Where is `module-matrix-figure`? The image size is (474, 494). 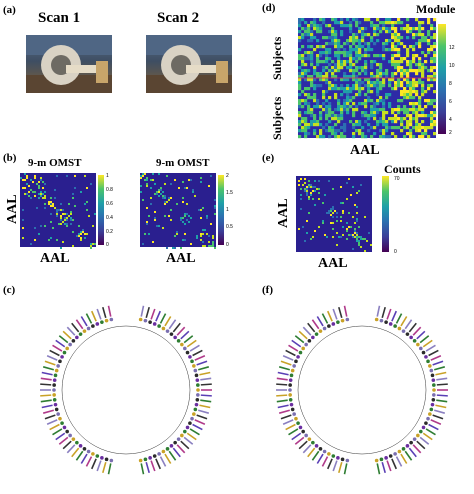 module-matrix-figure is located at coordinates (372, 78).